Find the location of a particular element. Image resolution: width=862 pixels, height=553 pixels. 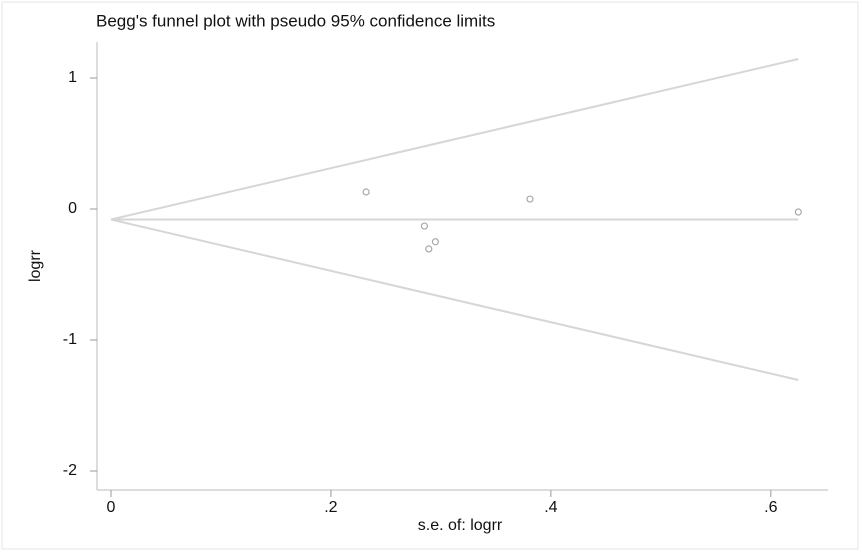

y-tick-label: 0 is located at coordinates (72, 208).